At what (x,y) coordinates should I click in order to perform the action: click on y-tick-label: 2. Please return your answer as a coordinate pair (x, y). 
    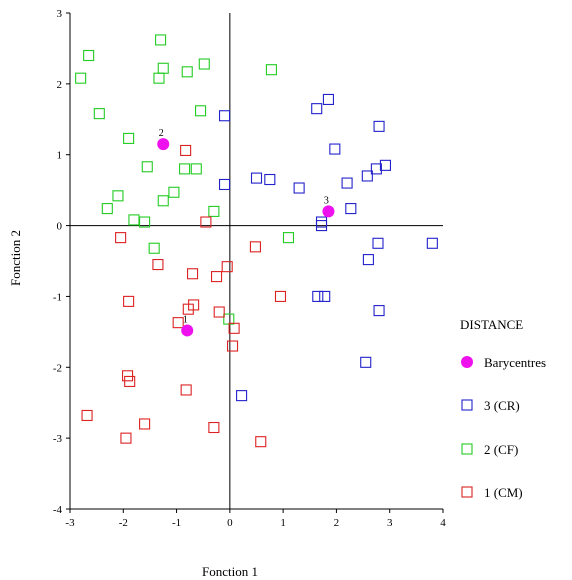
    Looking at the image, I should click on (60, 85).